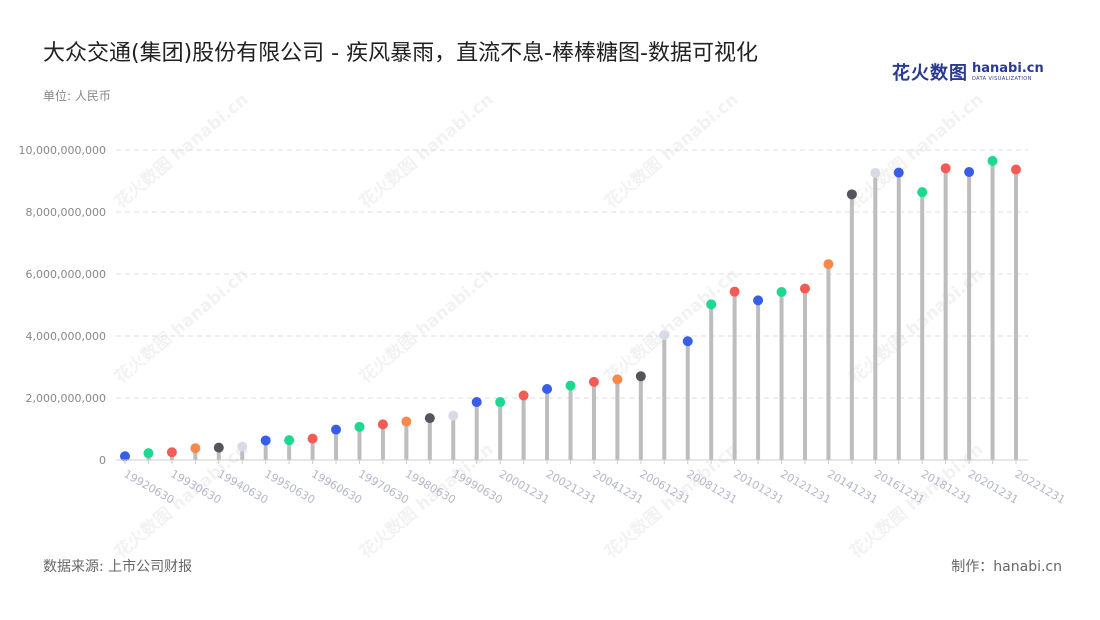  I want to click on y-tick-label: 10,000,000,000, so click(62, 150).